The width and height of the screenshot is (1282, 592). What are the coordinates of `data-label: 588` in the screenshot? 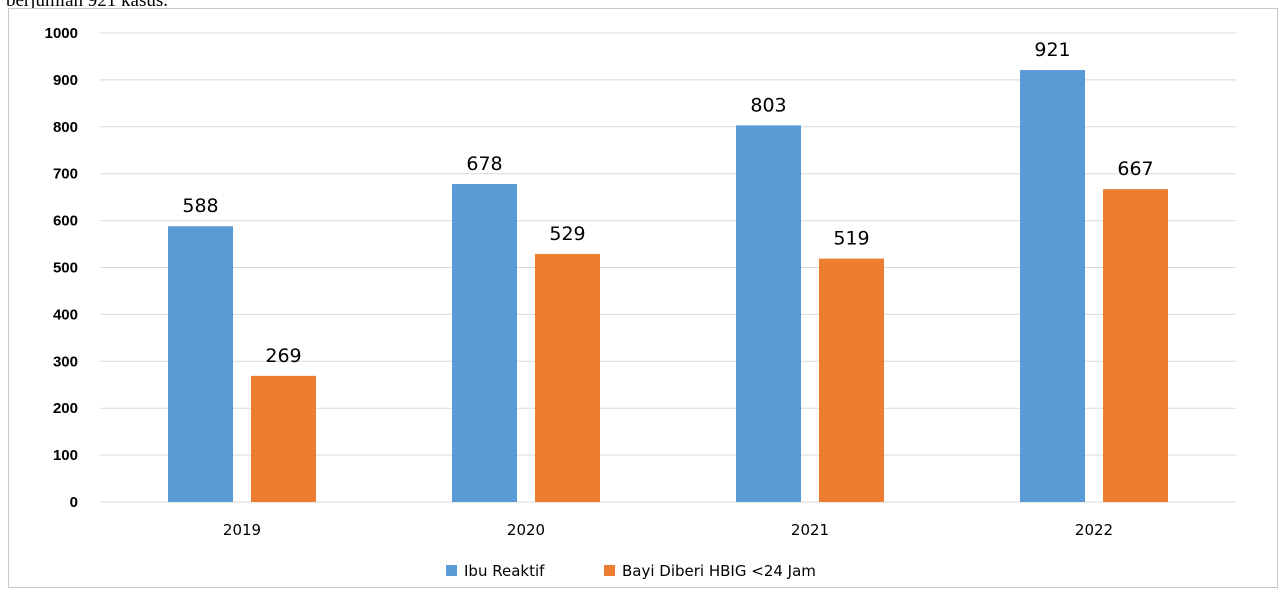 It's located at (200, 206).